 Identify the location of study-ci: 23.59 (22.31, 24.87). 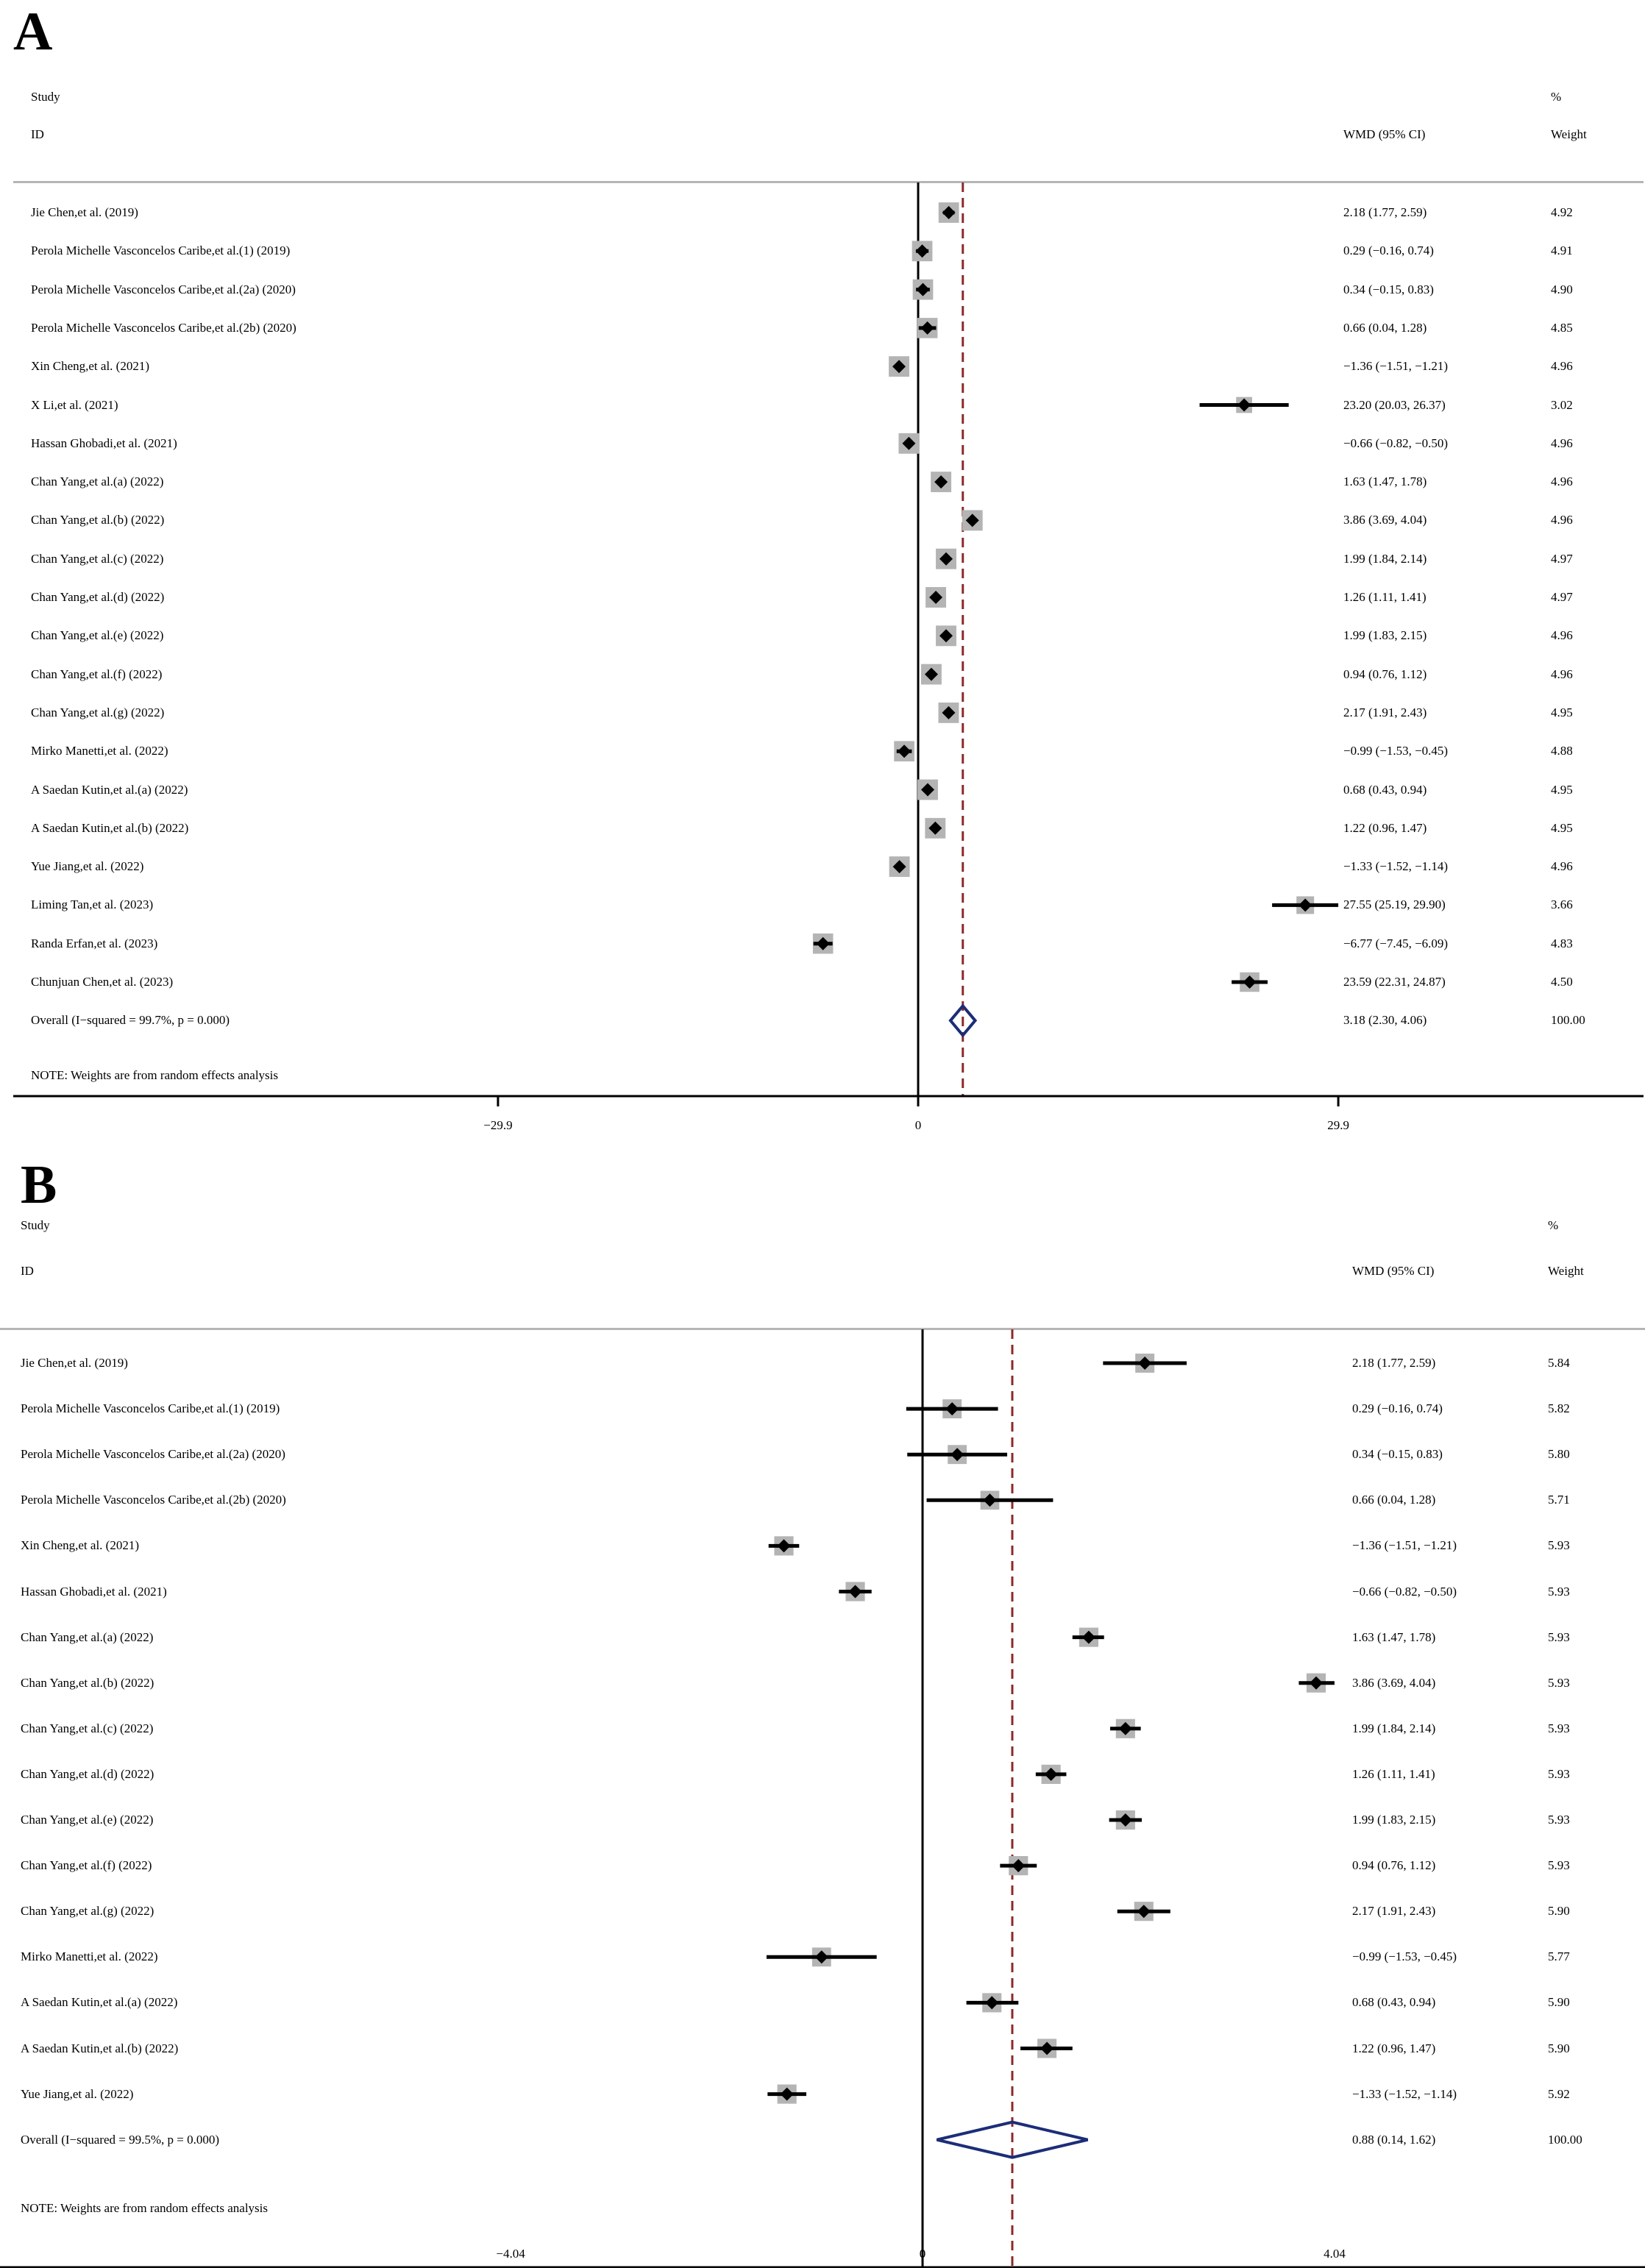
(1394, 982).